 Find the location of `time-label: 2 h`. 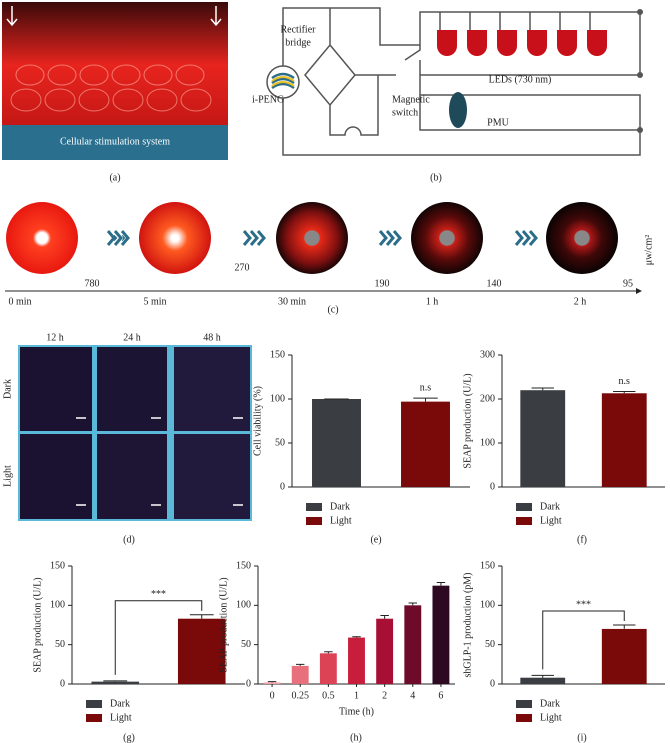

time-label: 2 h is located at coordinates (580, 301).